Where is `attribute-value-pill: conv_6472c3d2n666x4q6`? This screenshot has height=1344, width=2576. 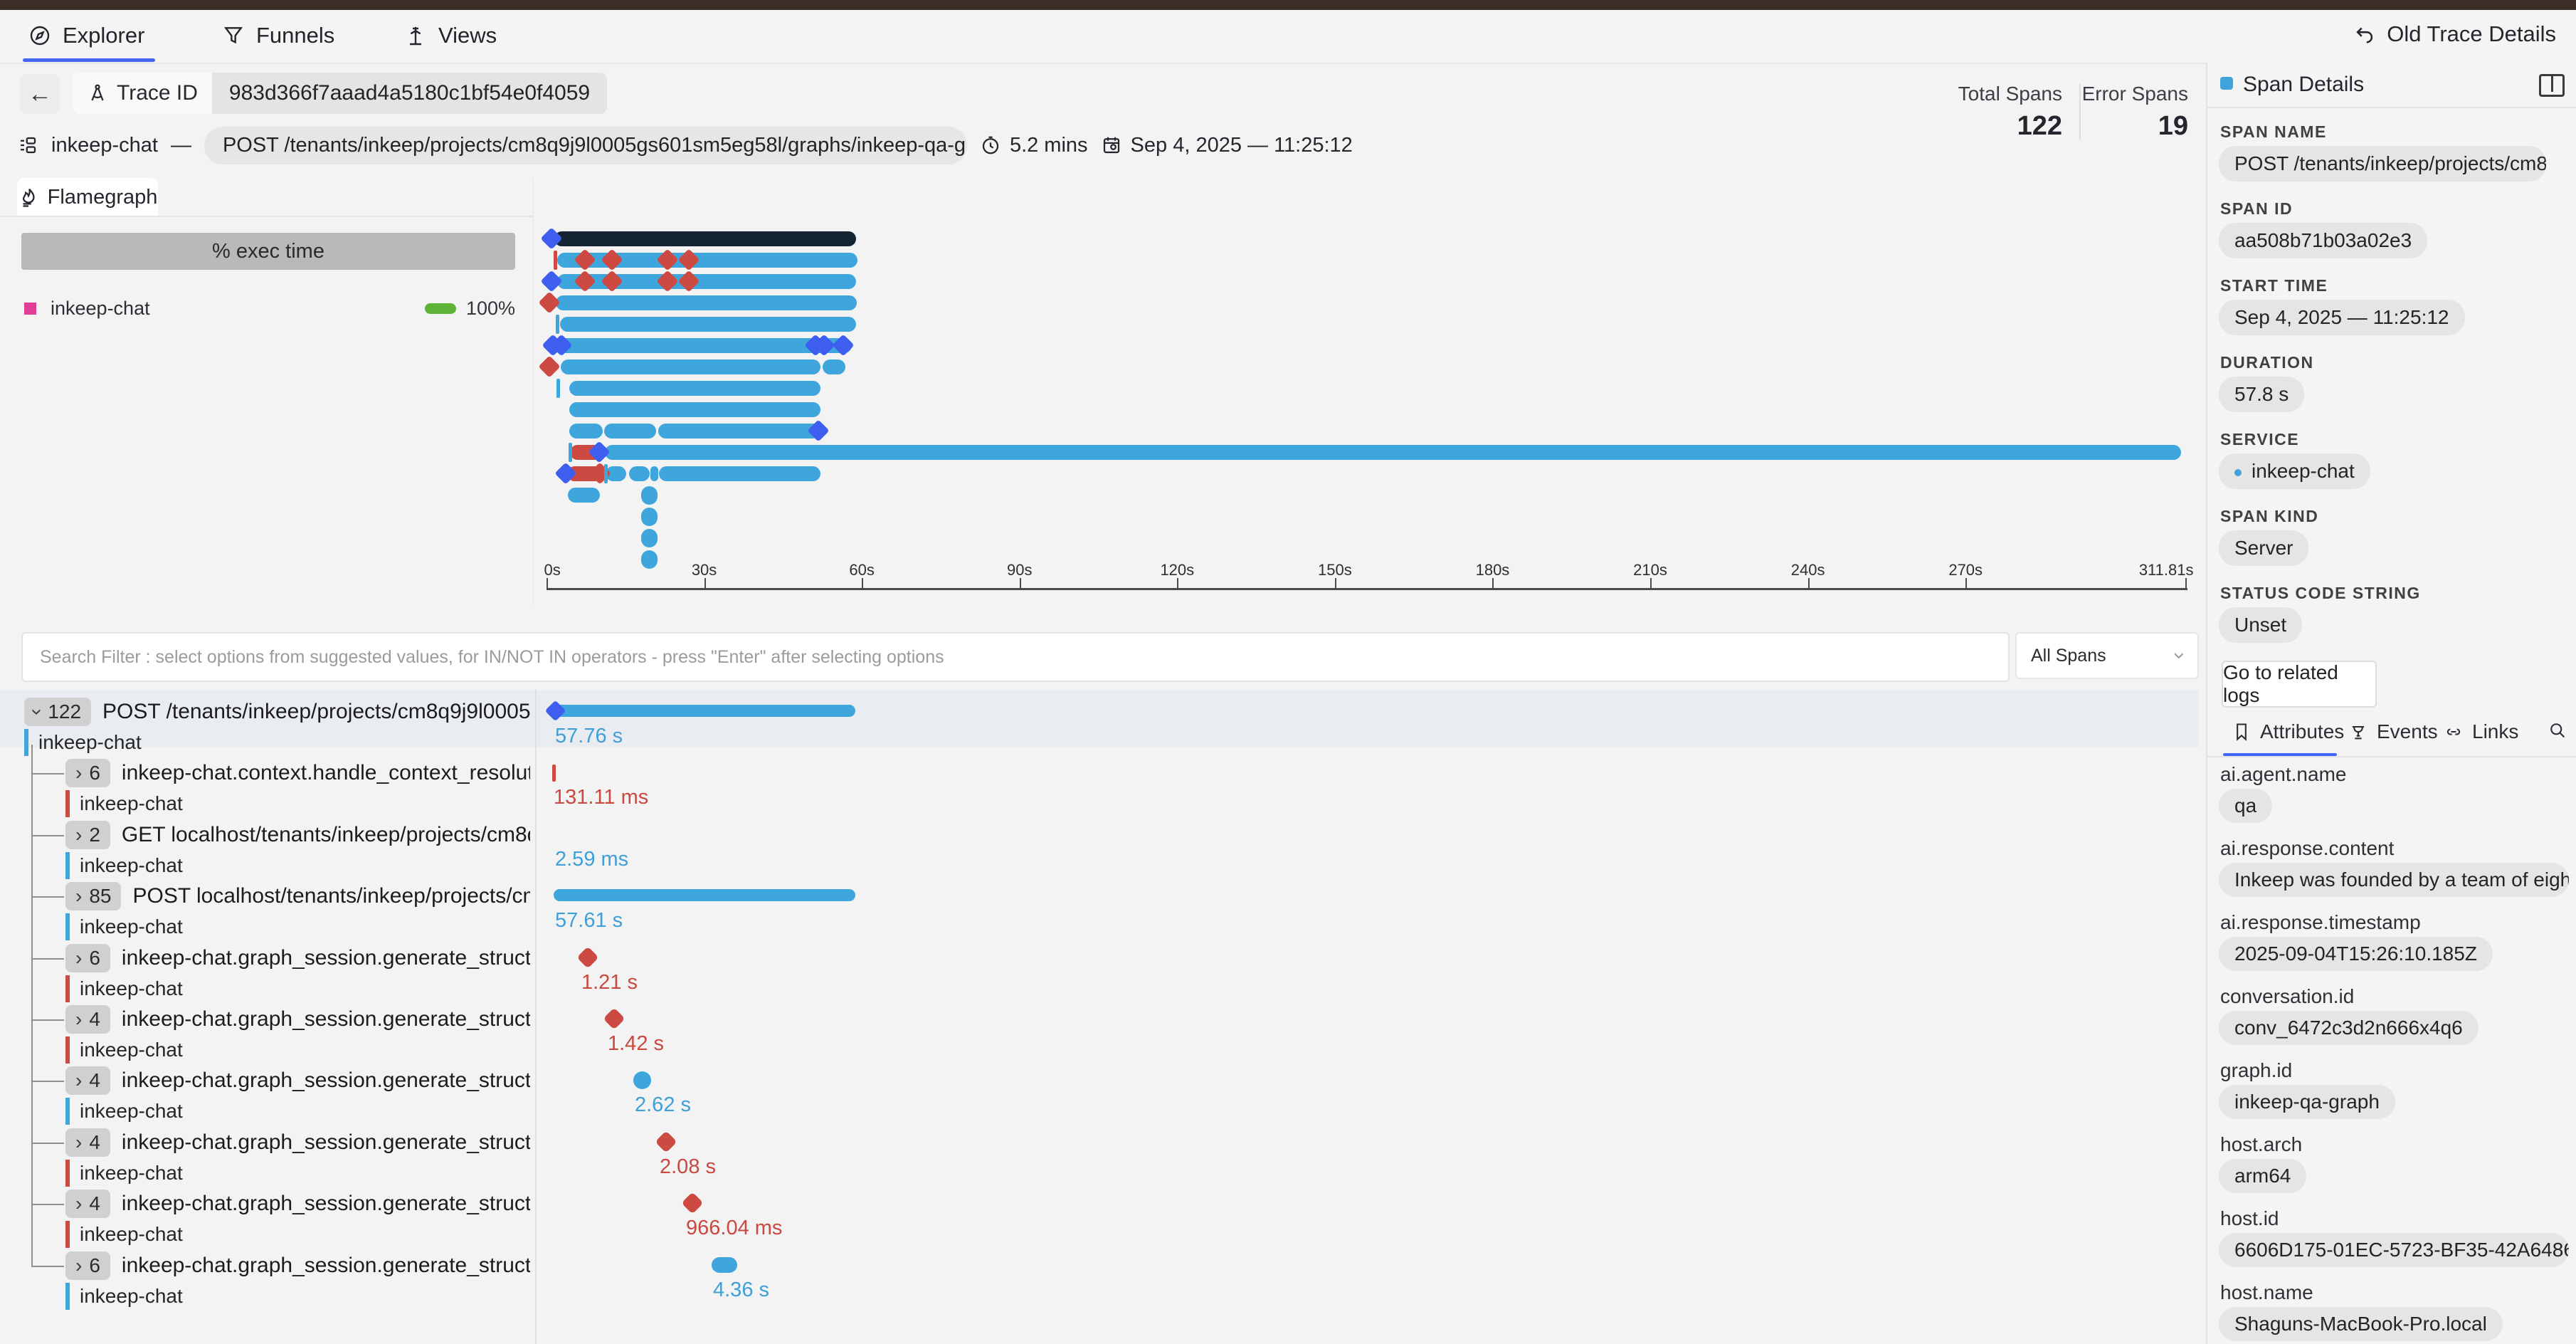
attribute-value-pill: conv_6472c3d2n666x4q6 is located at coordinates (2349, 1028).